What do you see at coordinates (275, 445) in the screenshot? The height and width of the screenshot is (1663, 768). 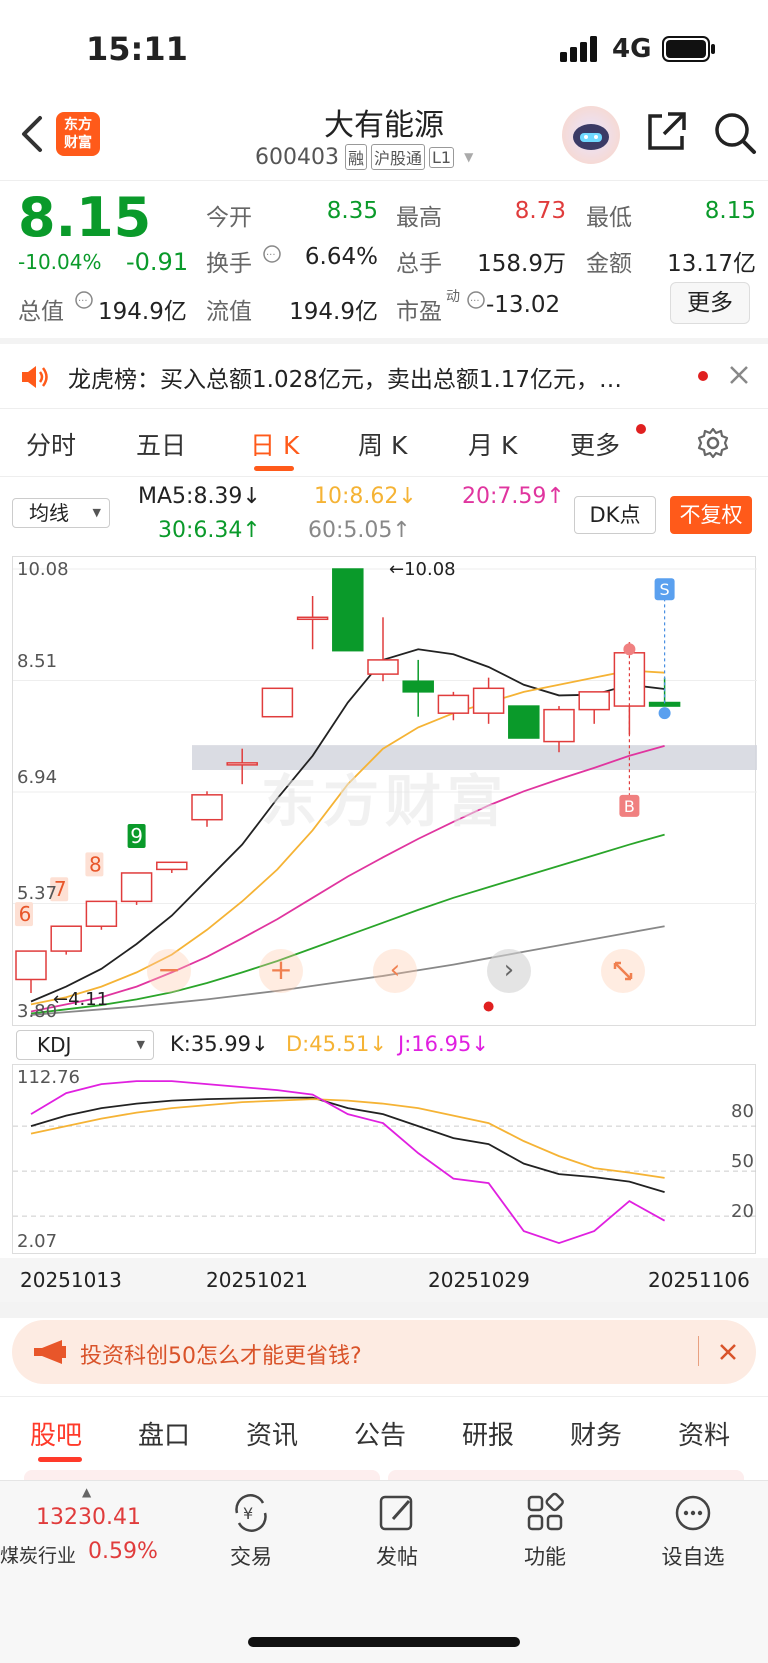 I see `tab-daily-k: 日 K` at bounding box center [275, 445].